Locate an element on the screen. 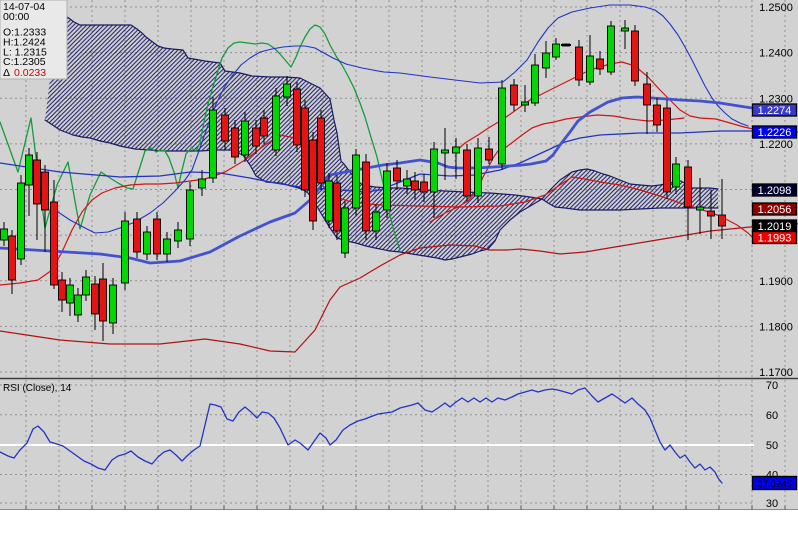 This screenshot has width=798, height=546. svg-text: 1.2500 is located at coordinates (776, 8).